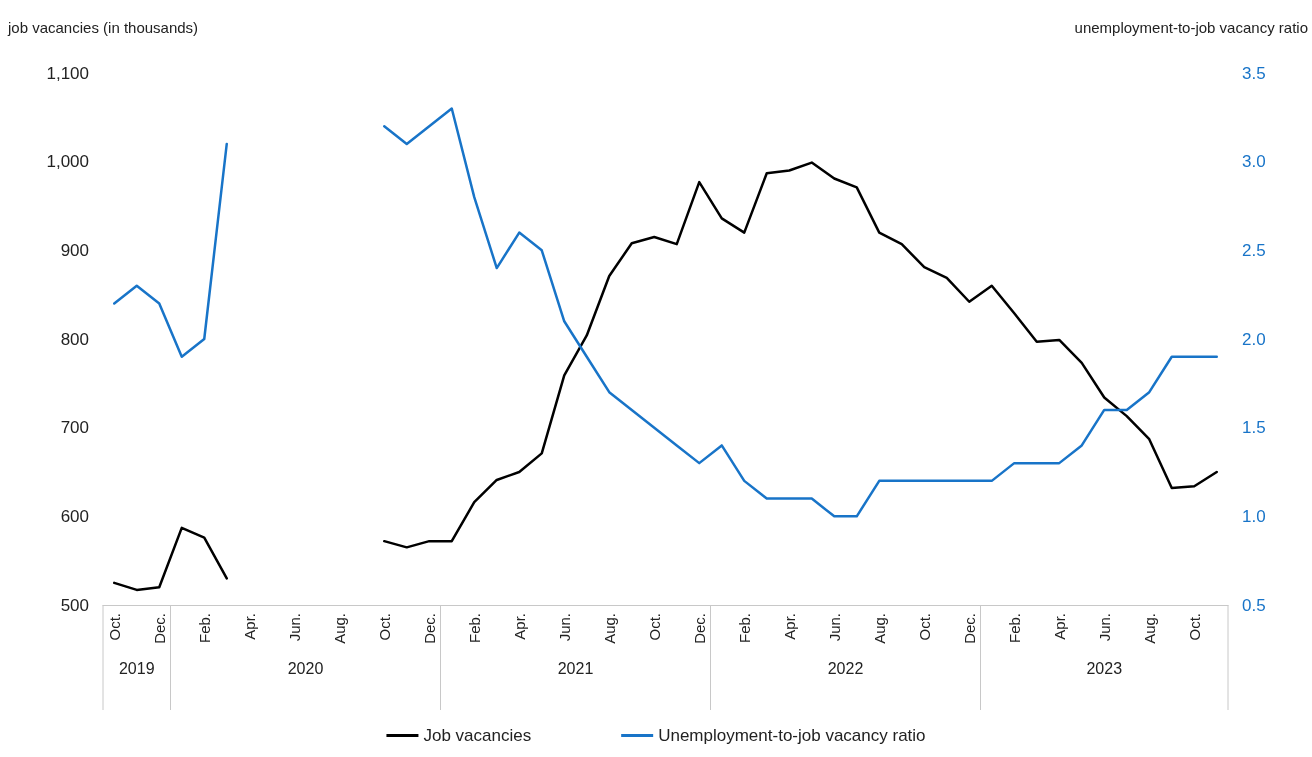 The height and width of the screenshot is (757, 1312). What do you see at coordinates (1254, 339) in the screenshot?
I see `y2-tick-label: 2.0` at bounding box center [1254, 339].